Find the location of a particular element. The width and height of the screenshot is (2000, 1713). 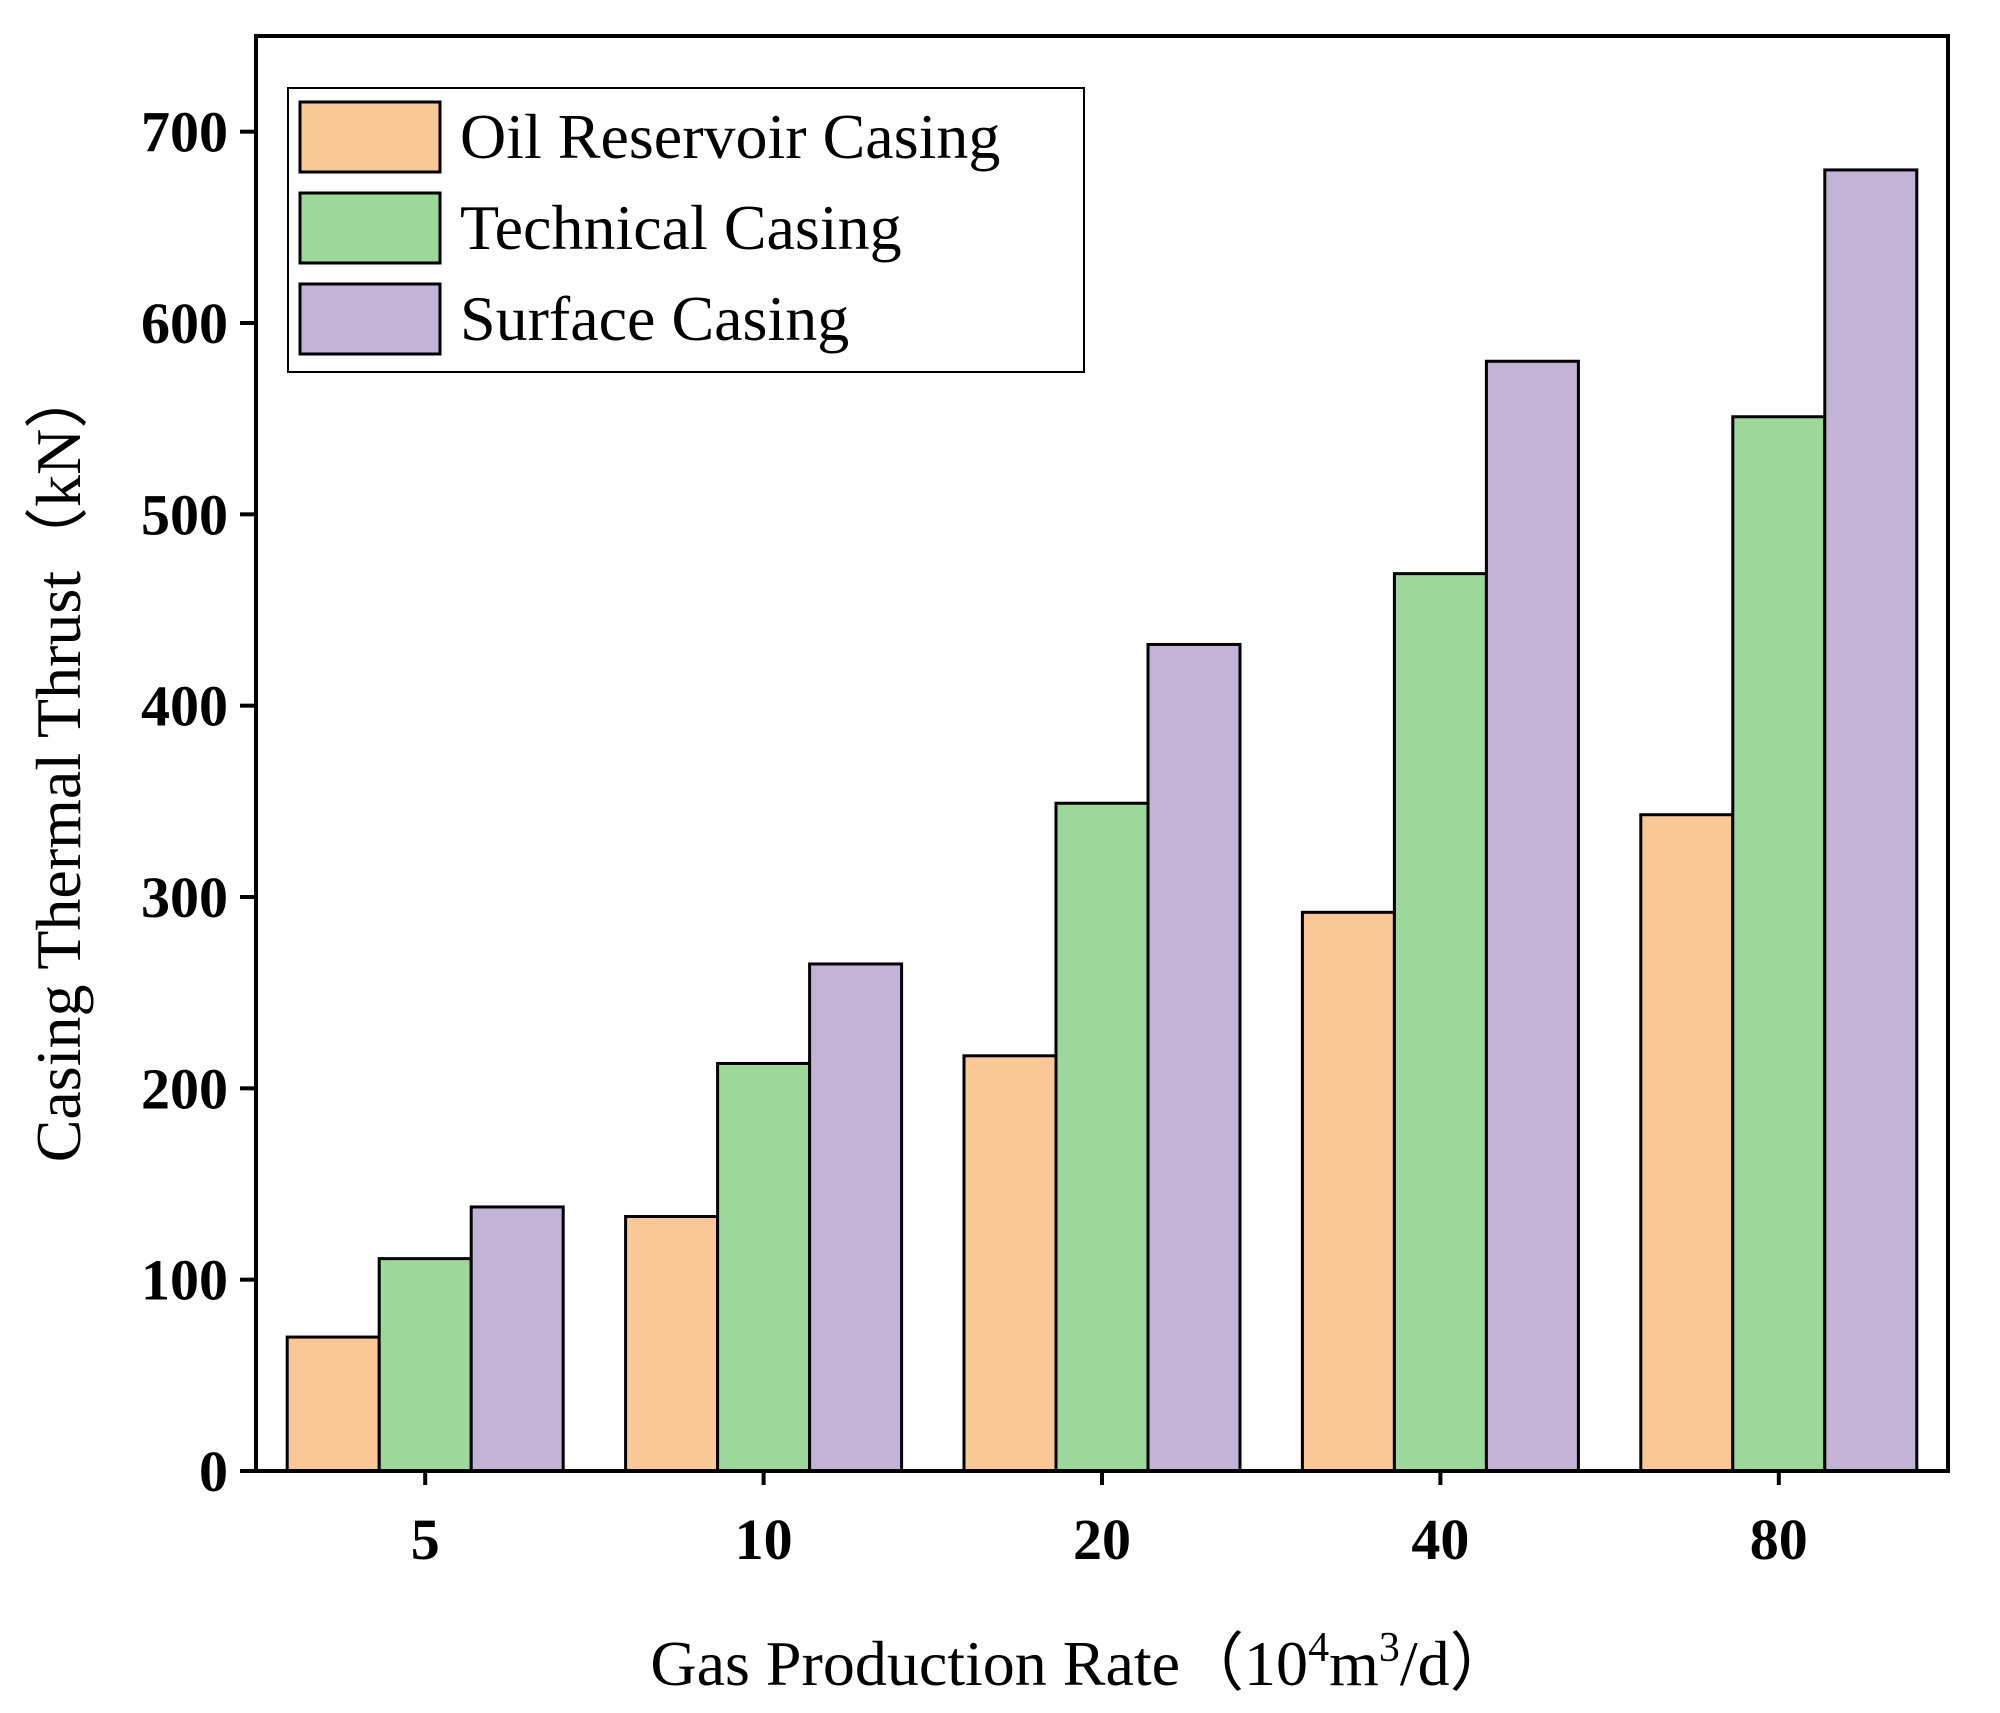

x-tick-label: 80 is located at coordinates (1779, 1539).